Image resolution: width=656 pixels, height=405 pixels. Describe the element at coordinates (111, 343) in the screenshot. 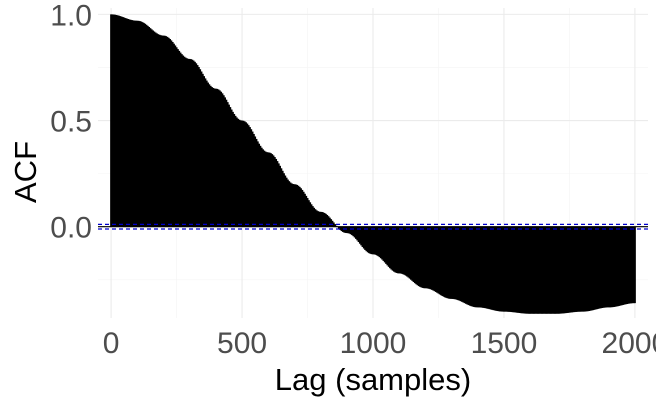

I see `x-tick-label: 0` at that location.